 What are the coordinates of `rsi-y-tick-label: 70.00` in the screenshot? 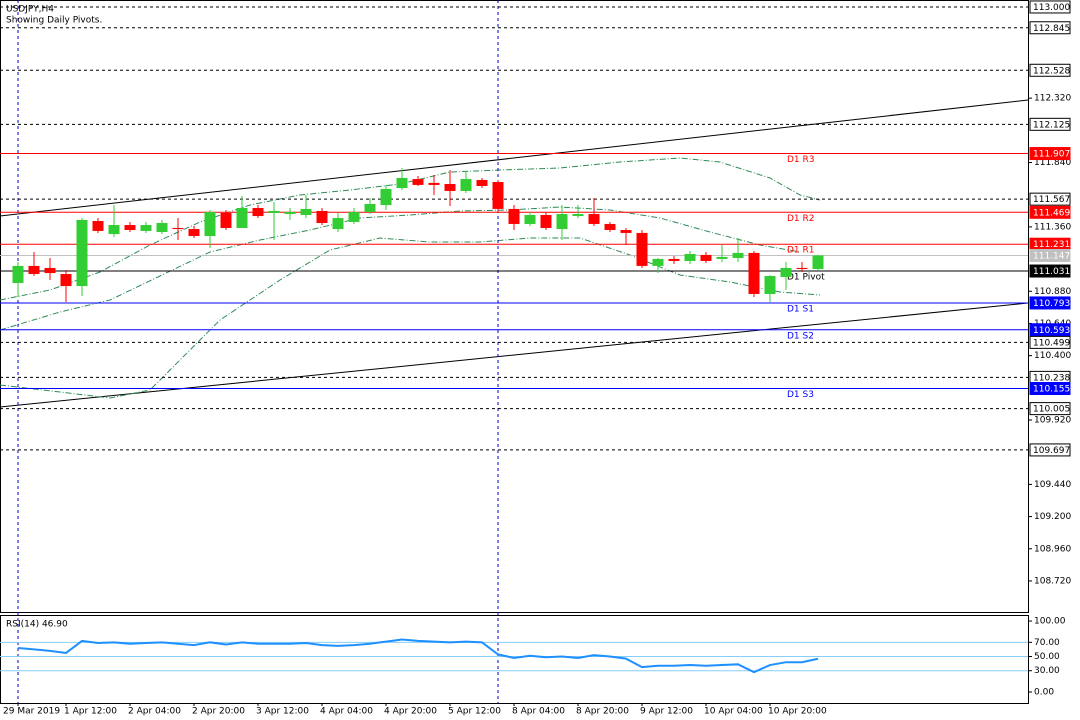 It's located at (1047, 643).